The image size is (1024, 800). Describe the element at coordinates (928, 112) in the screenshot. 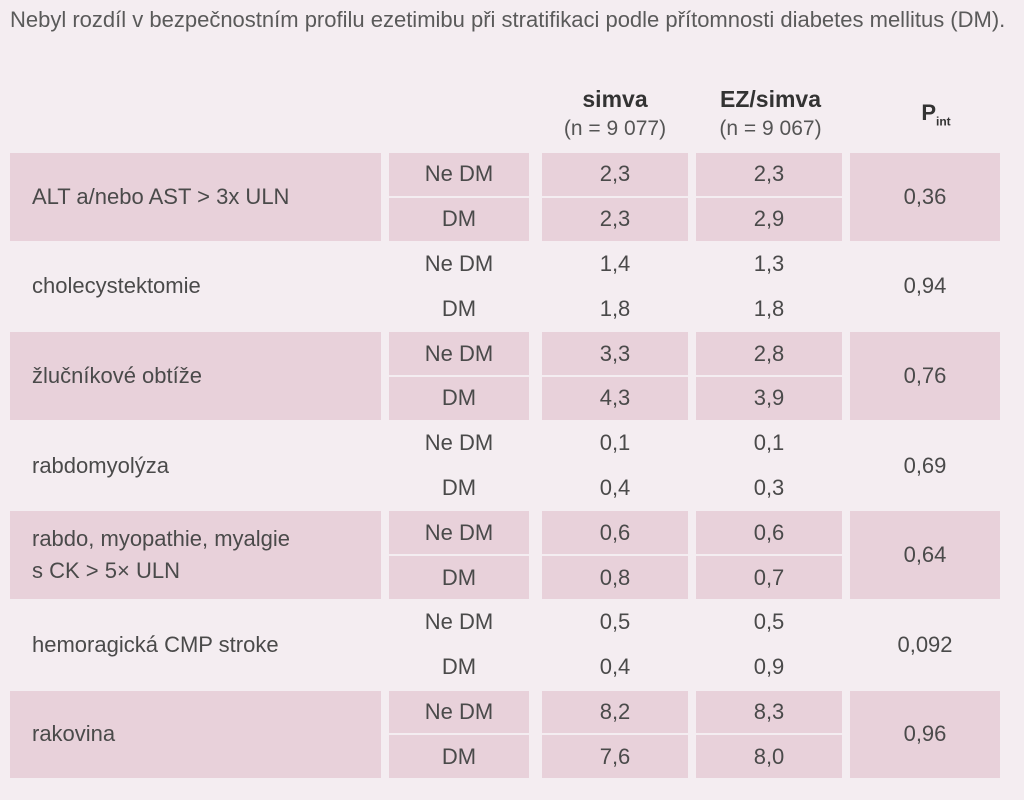

I see `p-int-main: P` at that location.